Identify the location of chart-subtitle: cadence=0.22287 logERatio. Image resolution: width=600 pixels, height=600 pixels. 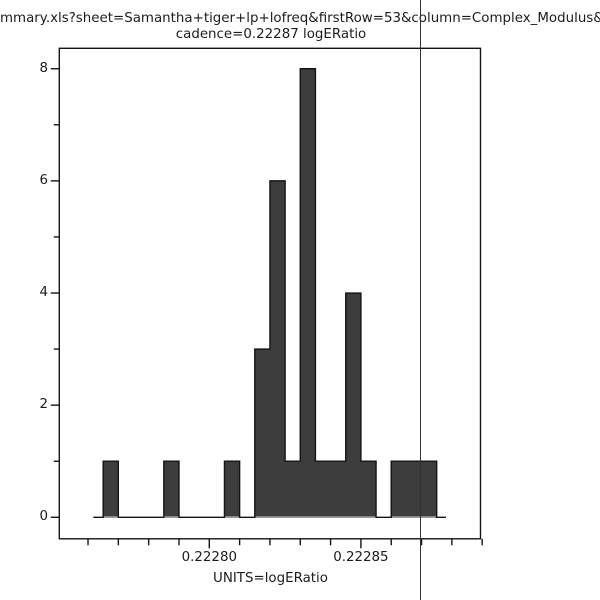
(271, 34).